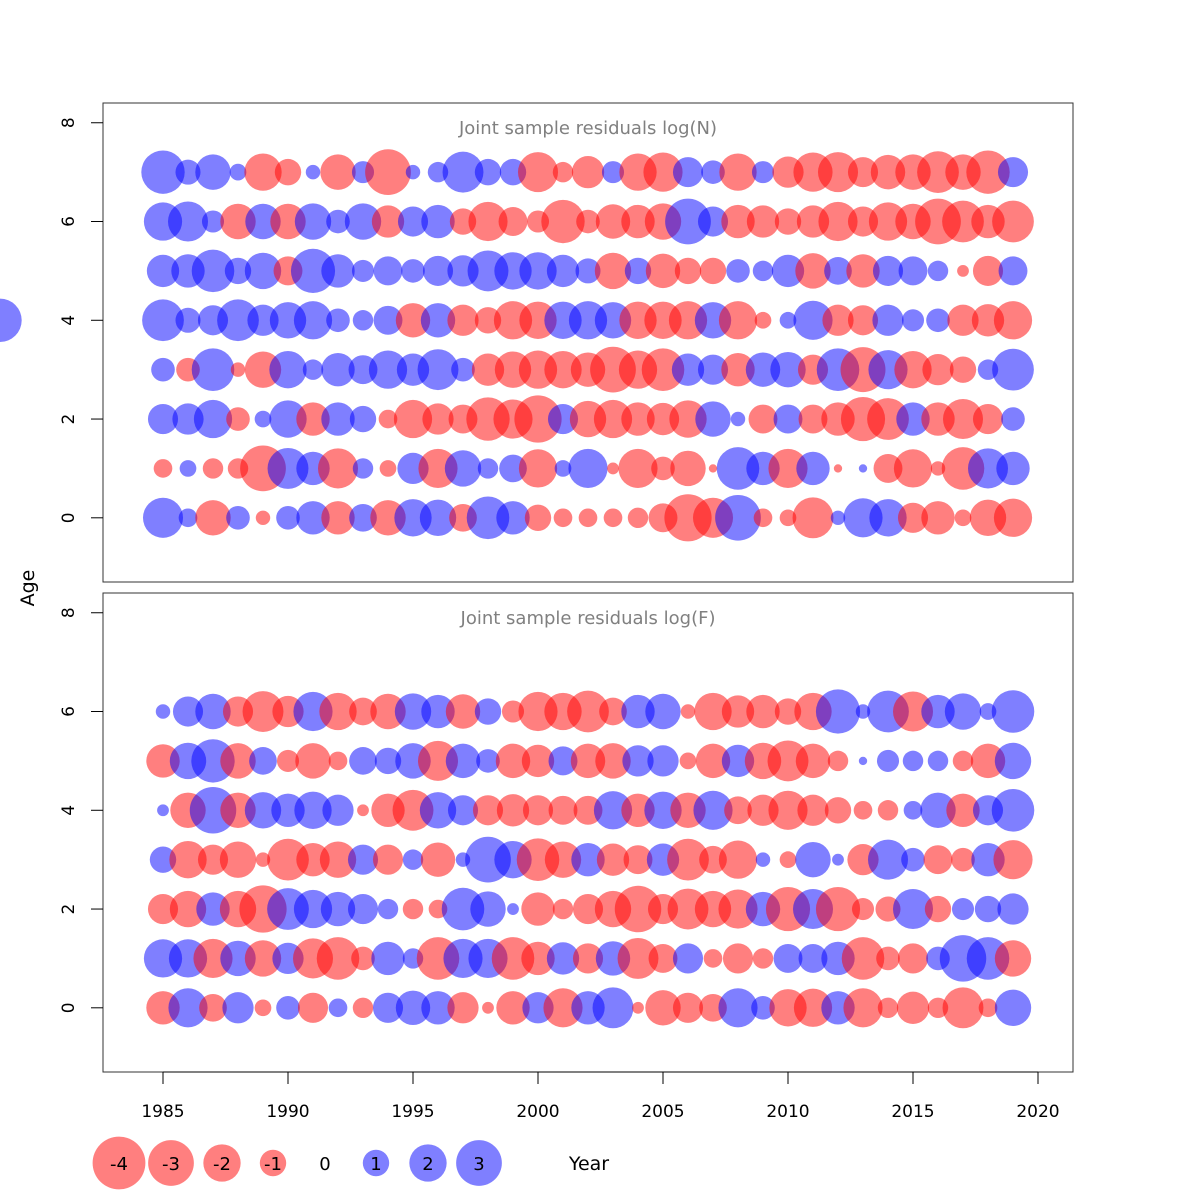 Image resolution: width=1200 pixels, height=1200 pixels. I want to click on x-tick-label: 2000, so click(537, 1112).